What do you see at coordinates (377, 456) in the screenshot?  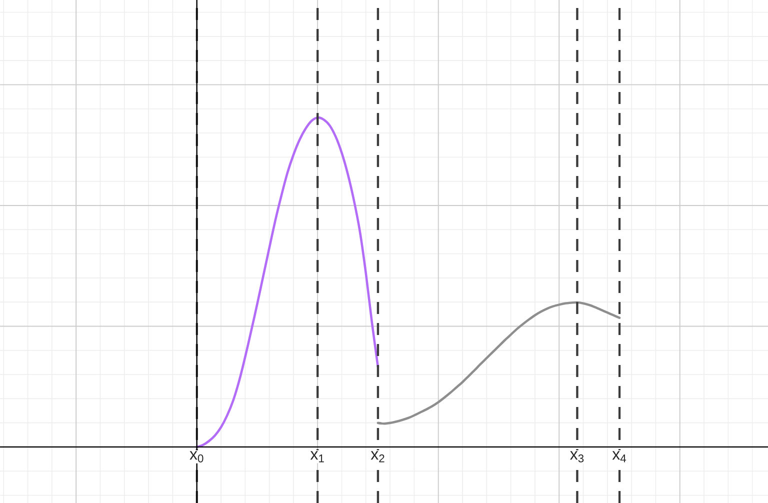 I see `x-tick-label: x$_{2}$` at bounding box center [377, 456].